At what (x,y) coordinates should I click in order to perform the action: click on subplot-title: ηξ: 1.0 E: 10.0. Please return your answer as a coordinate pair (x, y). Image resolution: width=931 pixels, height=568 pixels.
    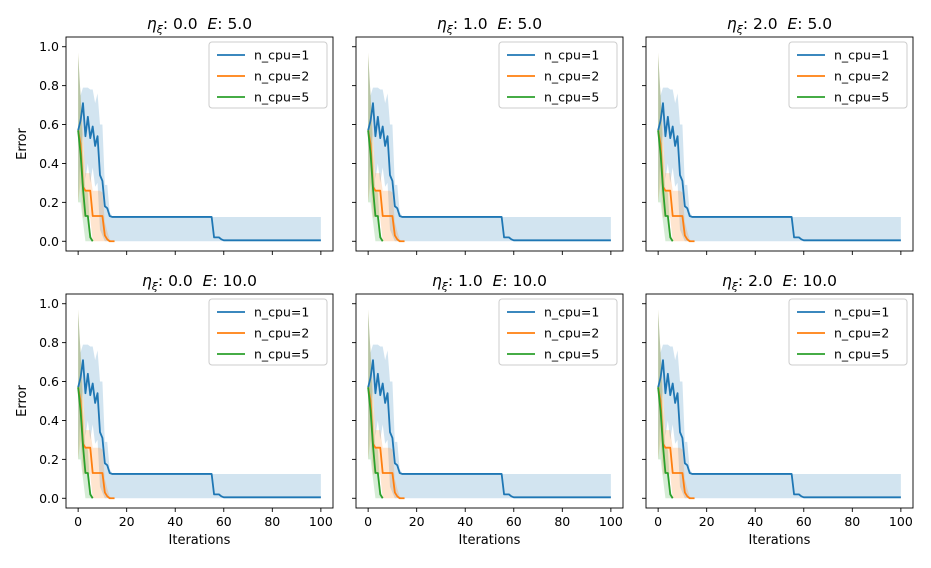
    Looking at the image, I should click on (489, 282).